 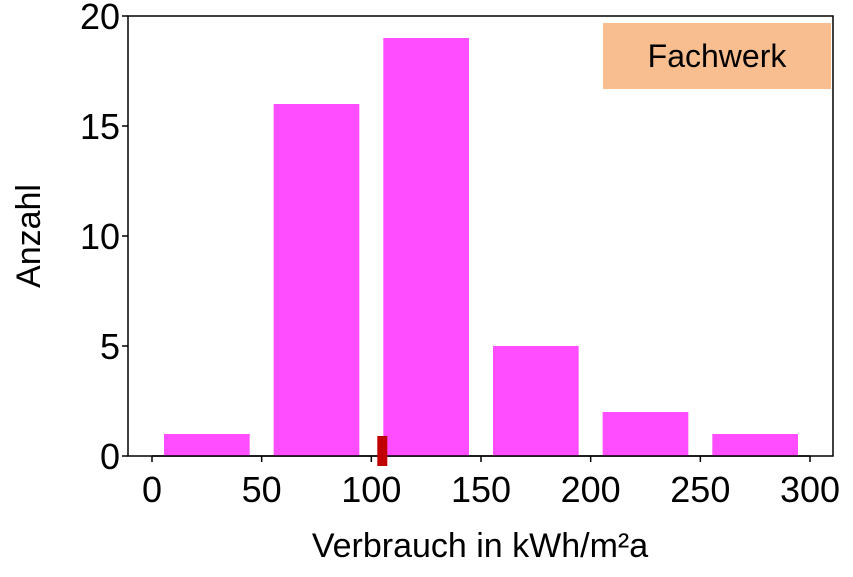 What do you see at coordinates (110, 346) in the screenshot?
I see `y-tick-label: 5` at bounding box center [110, 346].